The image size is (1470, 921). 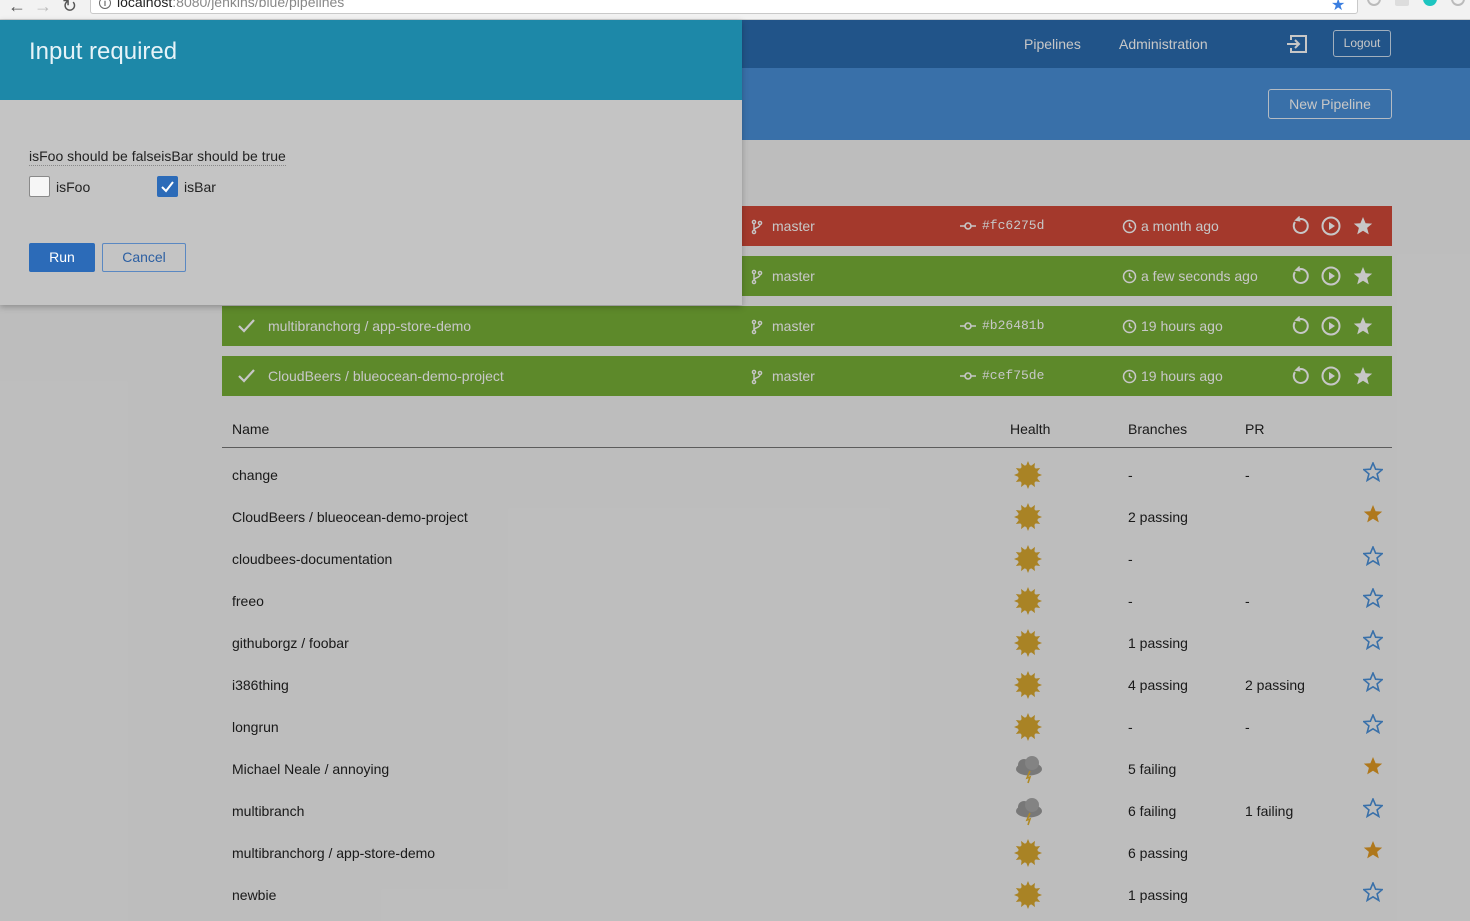 I want to click on branches-status: -, so click(x=1130, y=559).